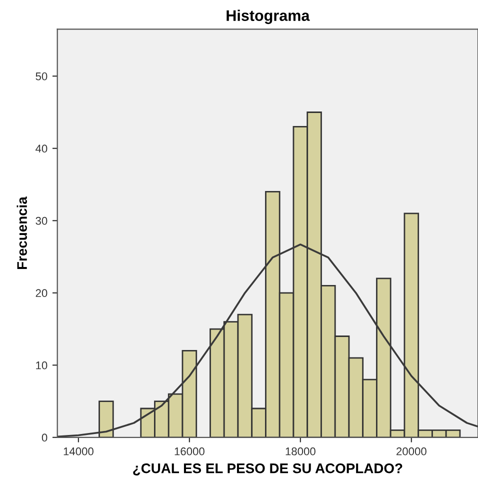 This screenshot has height=486, width=478. Describe the element at coordinates (79, 451) in the screenshot. I see `x-tick-label: 14000` at that location.